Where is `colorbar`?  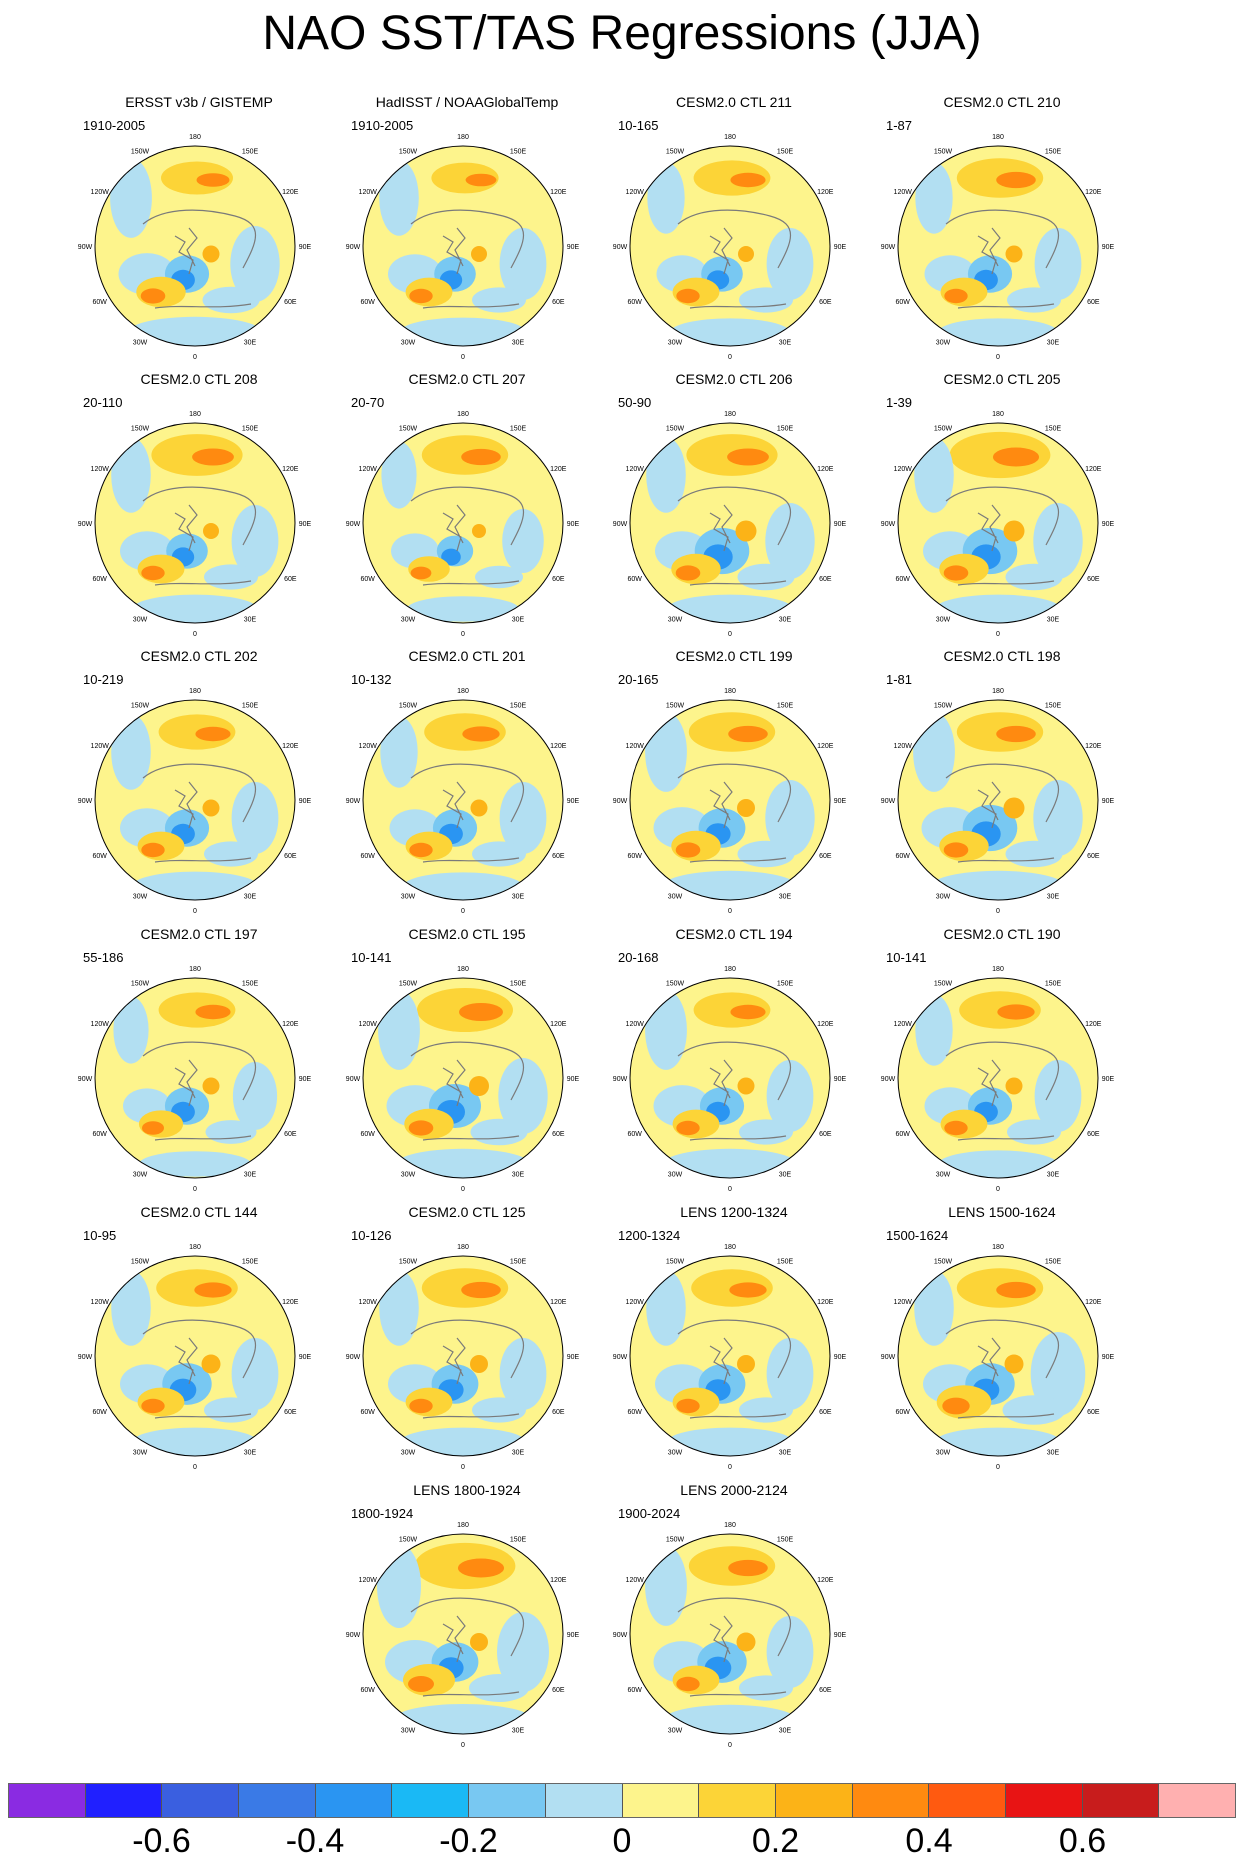 colorbar is located at coordinates (622, 1800).